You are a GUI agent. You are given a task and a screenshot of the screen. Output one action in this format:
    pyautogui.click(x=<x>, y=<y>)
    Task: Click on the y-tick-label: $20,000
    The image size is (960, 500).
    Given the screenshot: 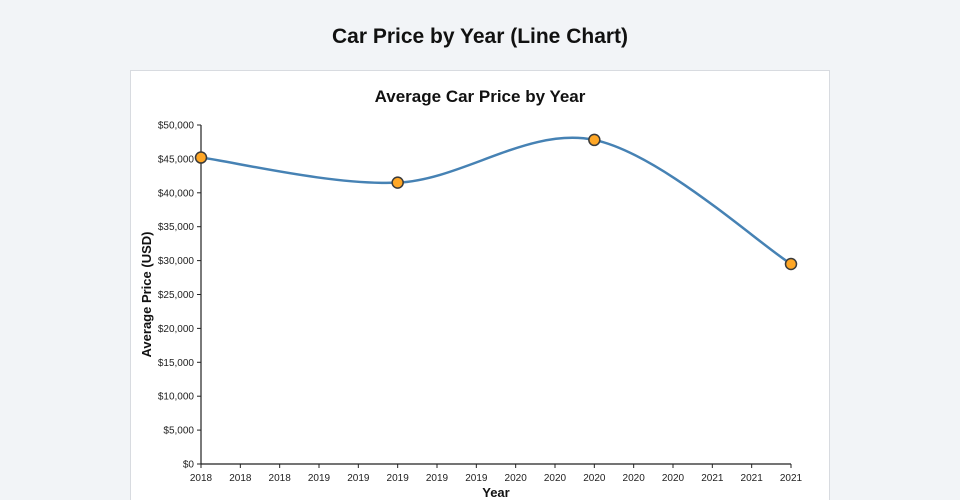 What is the action you would take?
    pyautogui.click(x=176, y=329)
    